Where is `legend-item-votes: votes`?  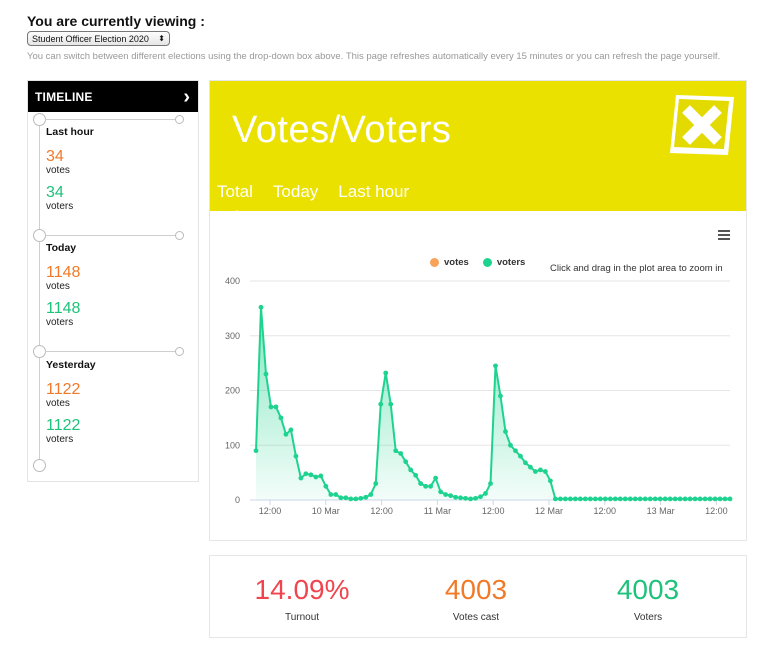
legend-item-votes: votes is located at coordinates (449, 262).